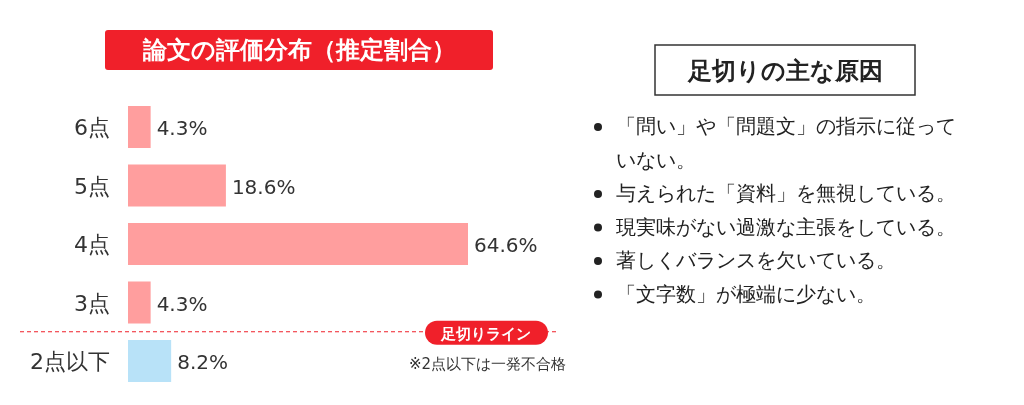  I want to click on y-tick-label: 4点, so click(92, 244).